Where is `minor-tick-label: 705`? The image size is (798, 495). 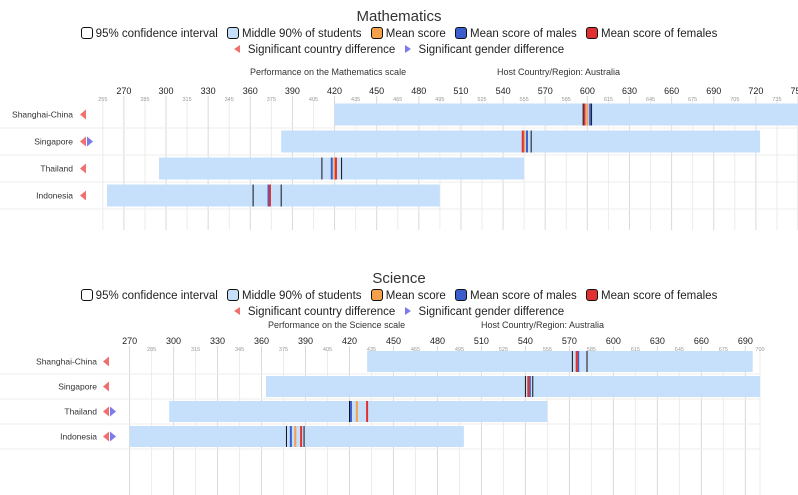
minor-tick-label: 705 is located at coordinates (734, 100).